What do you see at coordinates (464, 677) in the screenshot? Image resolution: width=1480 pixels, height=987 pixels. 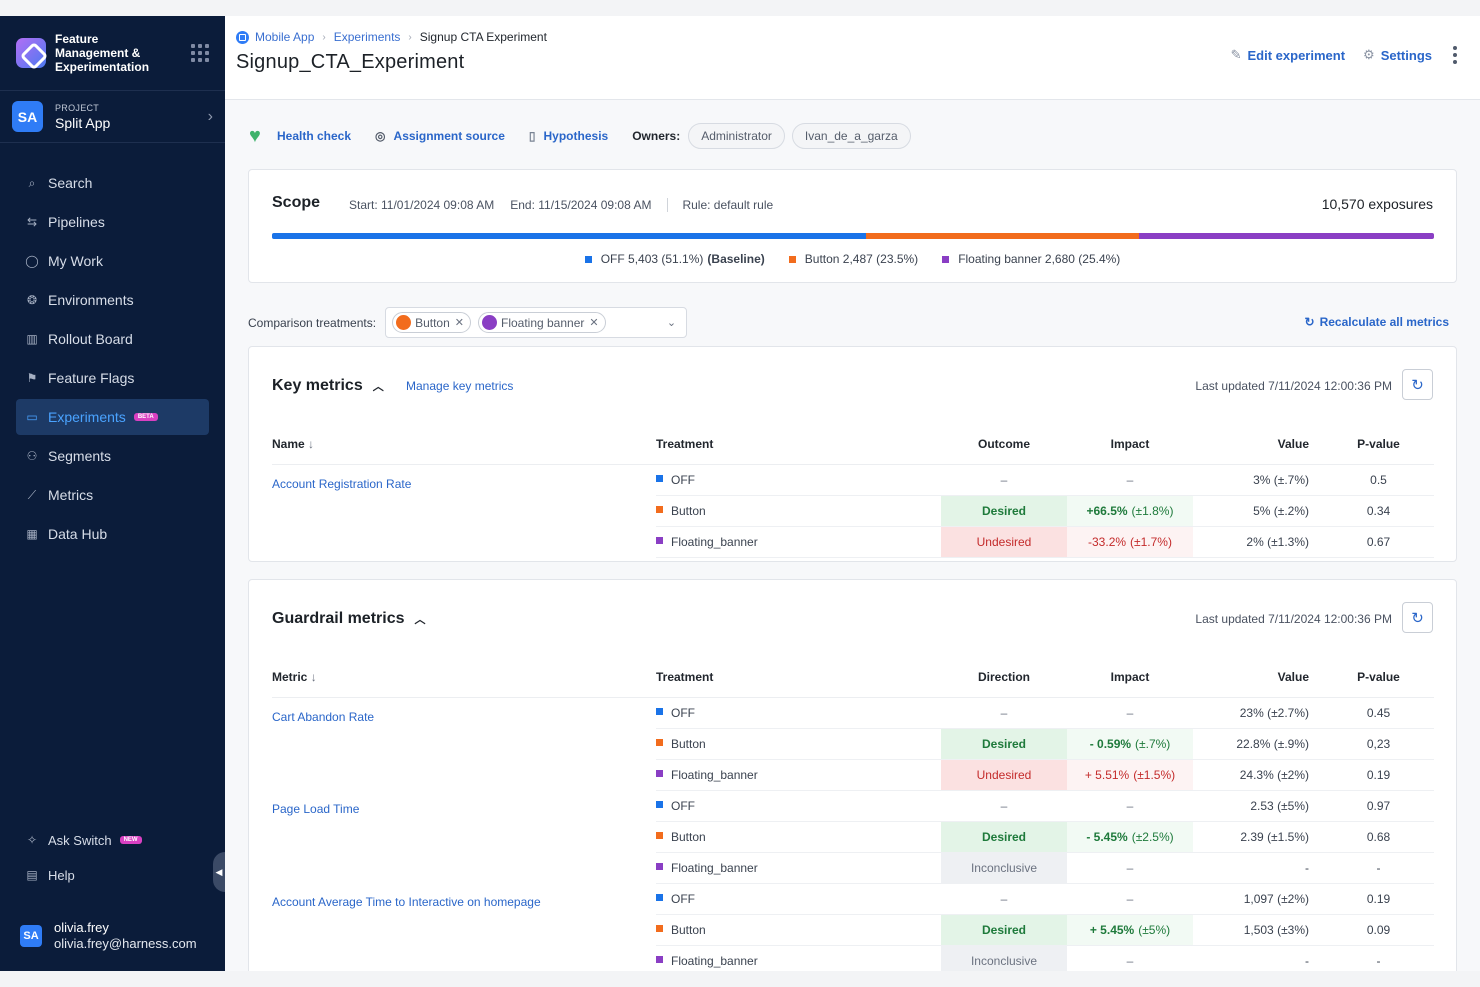 I see `column-header-metric: Metric ↓` at bounding box center [464, 677].